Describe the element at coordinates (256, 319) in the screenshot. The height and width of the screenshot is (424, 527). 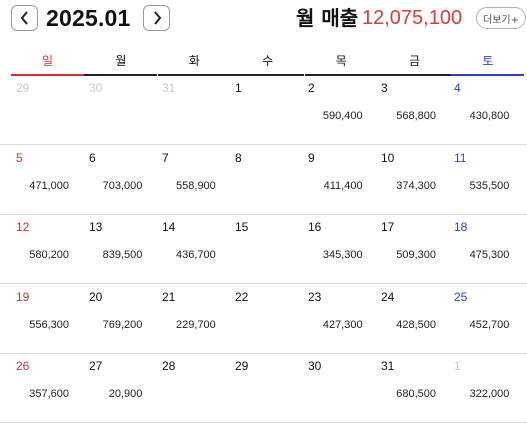
I see `calendar-day-cell: 22` at that location.